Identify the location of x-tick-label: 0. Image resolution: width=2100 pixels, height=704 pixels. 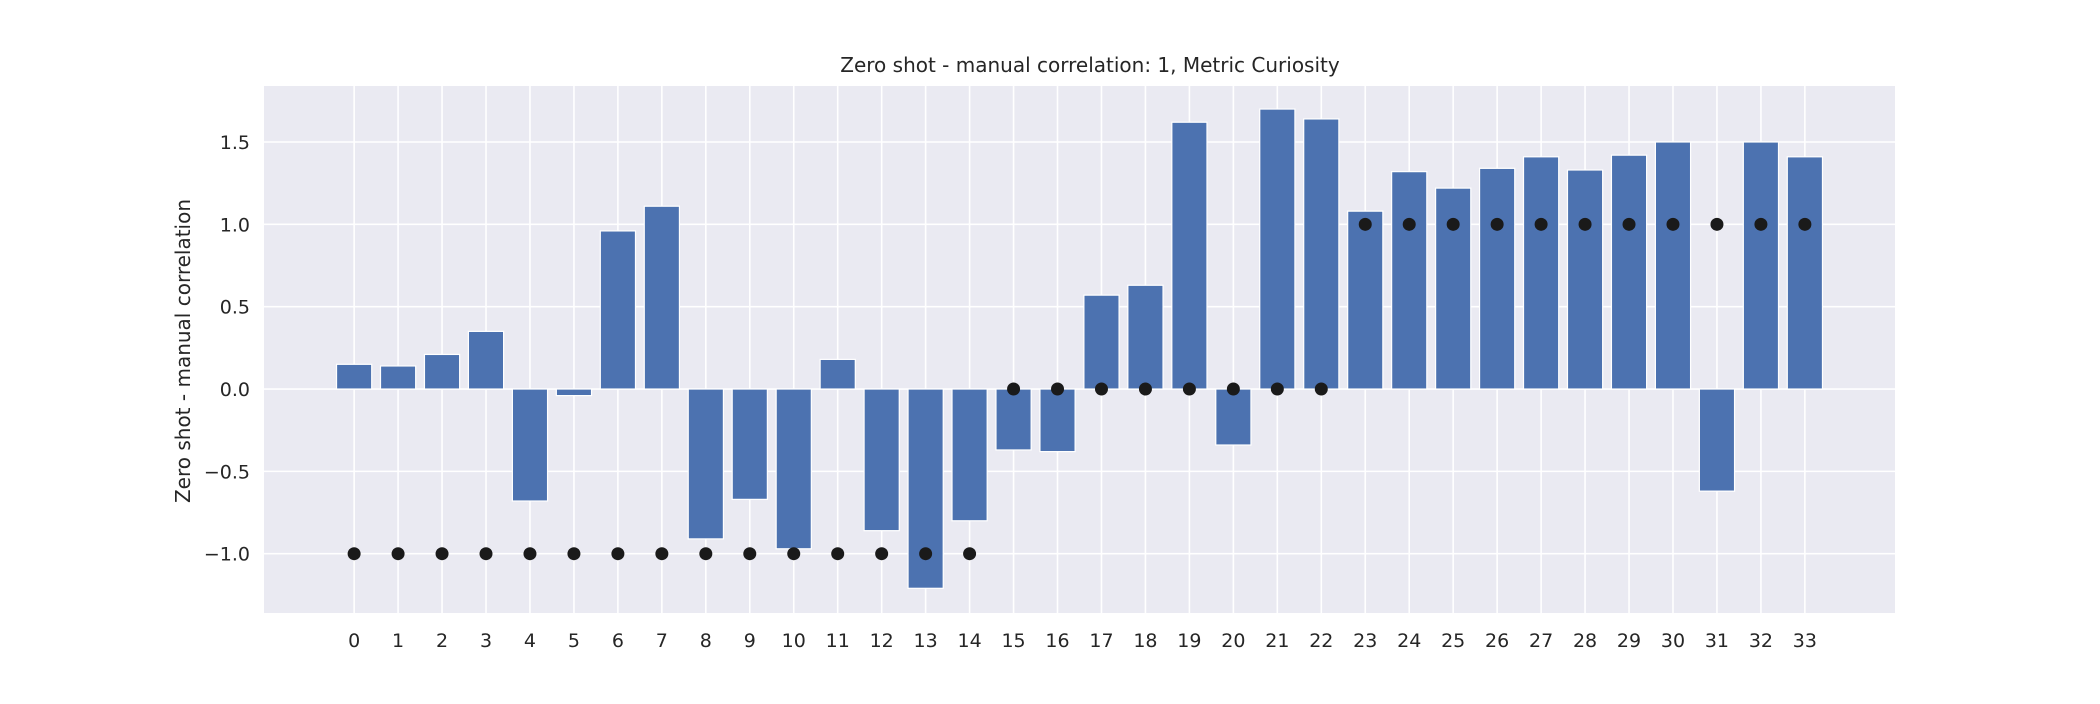
(354, 641).